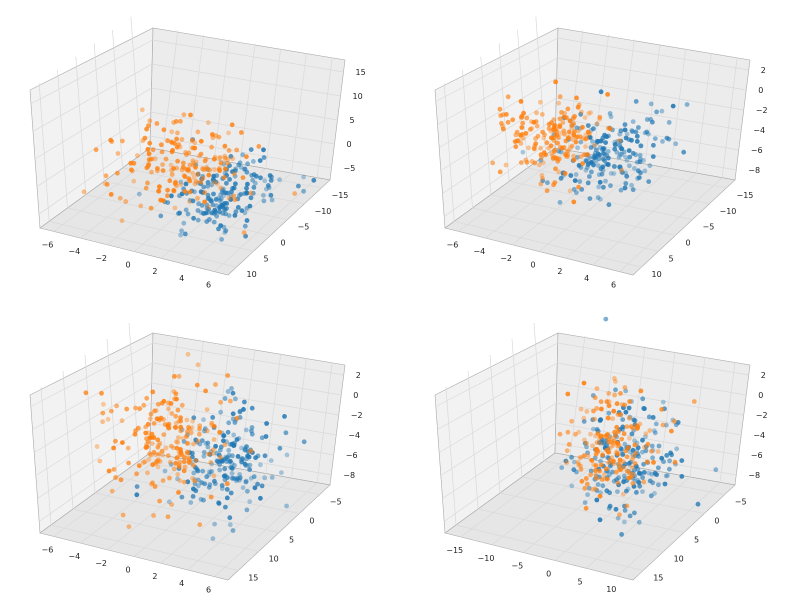  Describe the element at coordinates (253, 578) in the screenshot. I see `y-tick-label: 15` at that location.